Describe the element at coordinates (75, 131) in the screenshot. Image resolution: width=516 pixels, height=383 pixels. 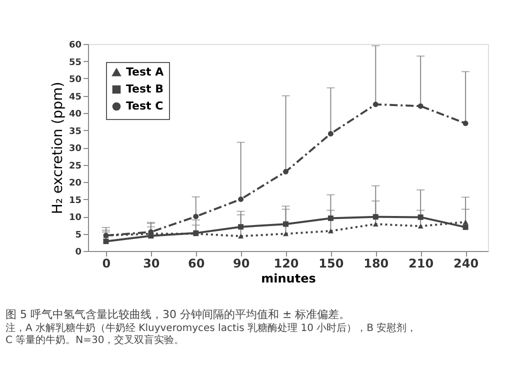
I see `y-tick-label: 35` at that location.